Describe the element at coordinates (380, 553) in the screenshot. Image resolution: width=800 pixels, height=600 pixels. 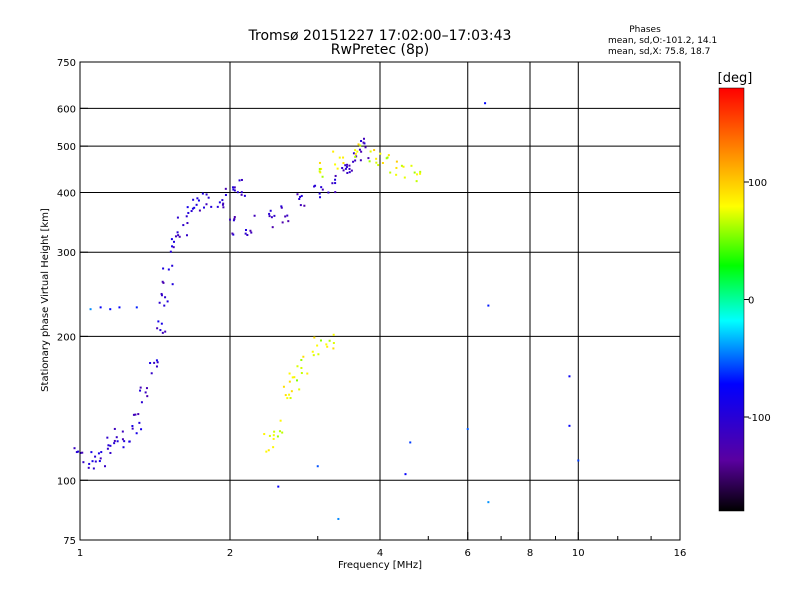
I see `x-tick-label: 4` at that location.